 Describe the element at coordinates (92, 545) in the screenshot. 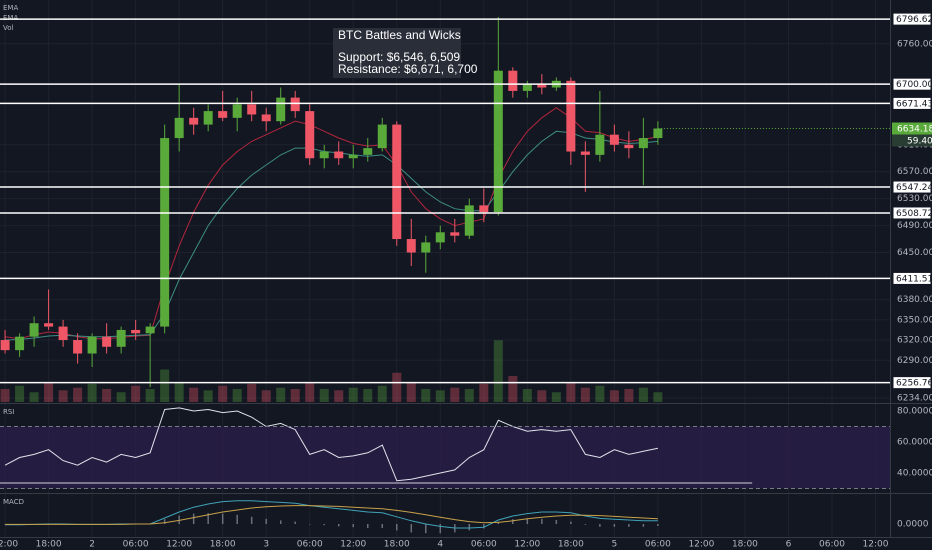

I see `x-tick-label: 2` at that location.